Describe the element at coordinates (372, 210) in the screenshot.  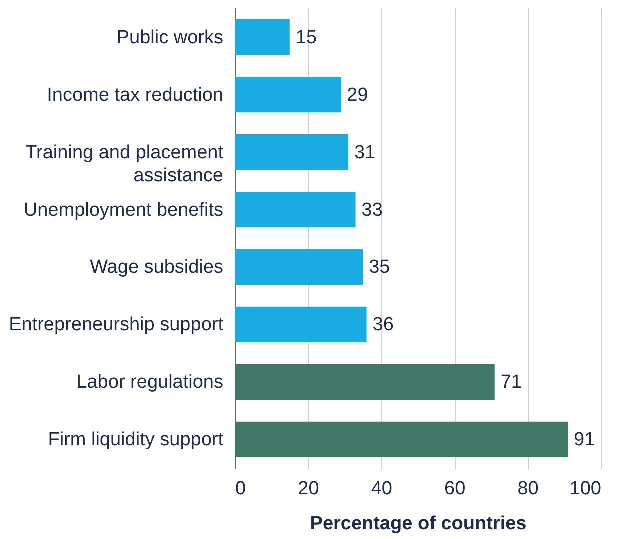
I see `data-label: 33` at that location.